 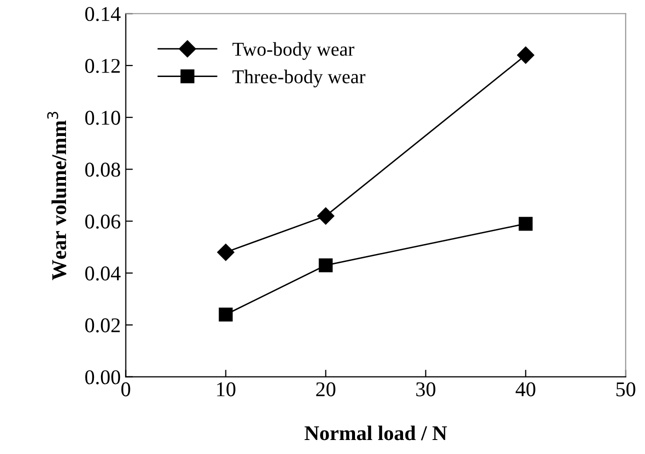 What do you see at coordinates (102, 325) in the screenshot?
I see `y-tick-label: 0.02` at bounding box center [102, 325].